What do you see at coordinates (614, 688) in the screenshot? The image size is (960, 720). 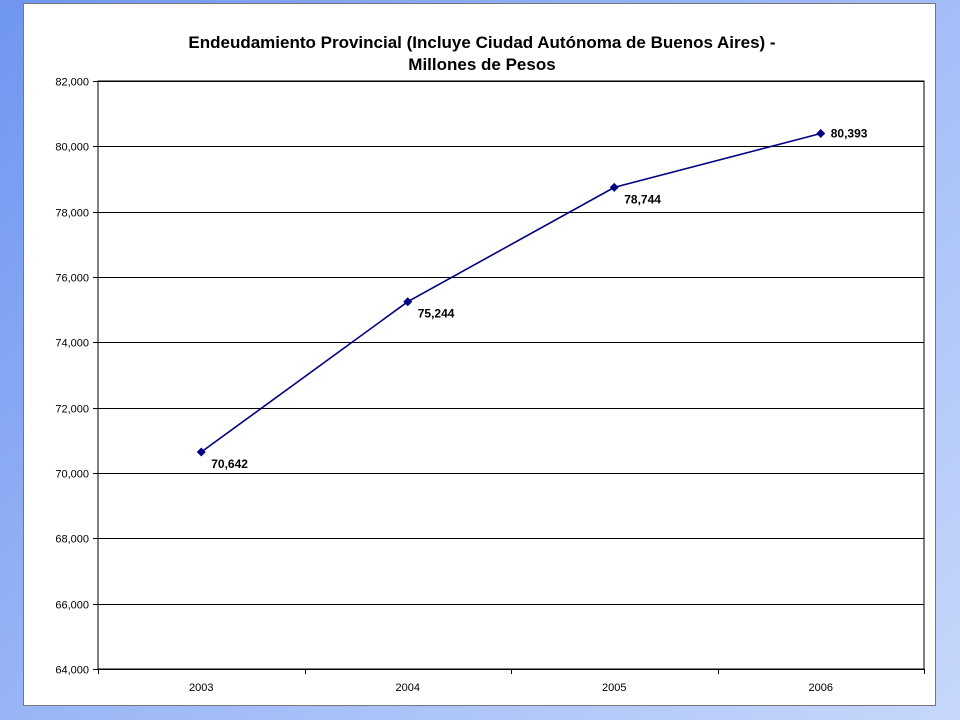 I see `x-tick-label: 2005` at bounding box center [614, 688].